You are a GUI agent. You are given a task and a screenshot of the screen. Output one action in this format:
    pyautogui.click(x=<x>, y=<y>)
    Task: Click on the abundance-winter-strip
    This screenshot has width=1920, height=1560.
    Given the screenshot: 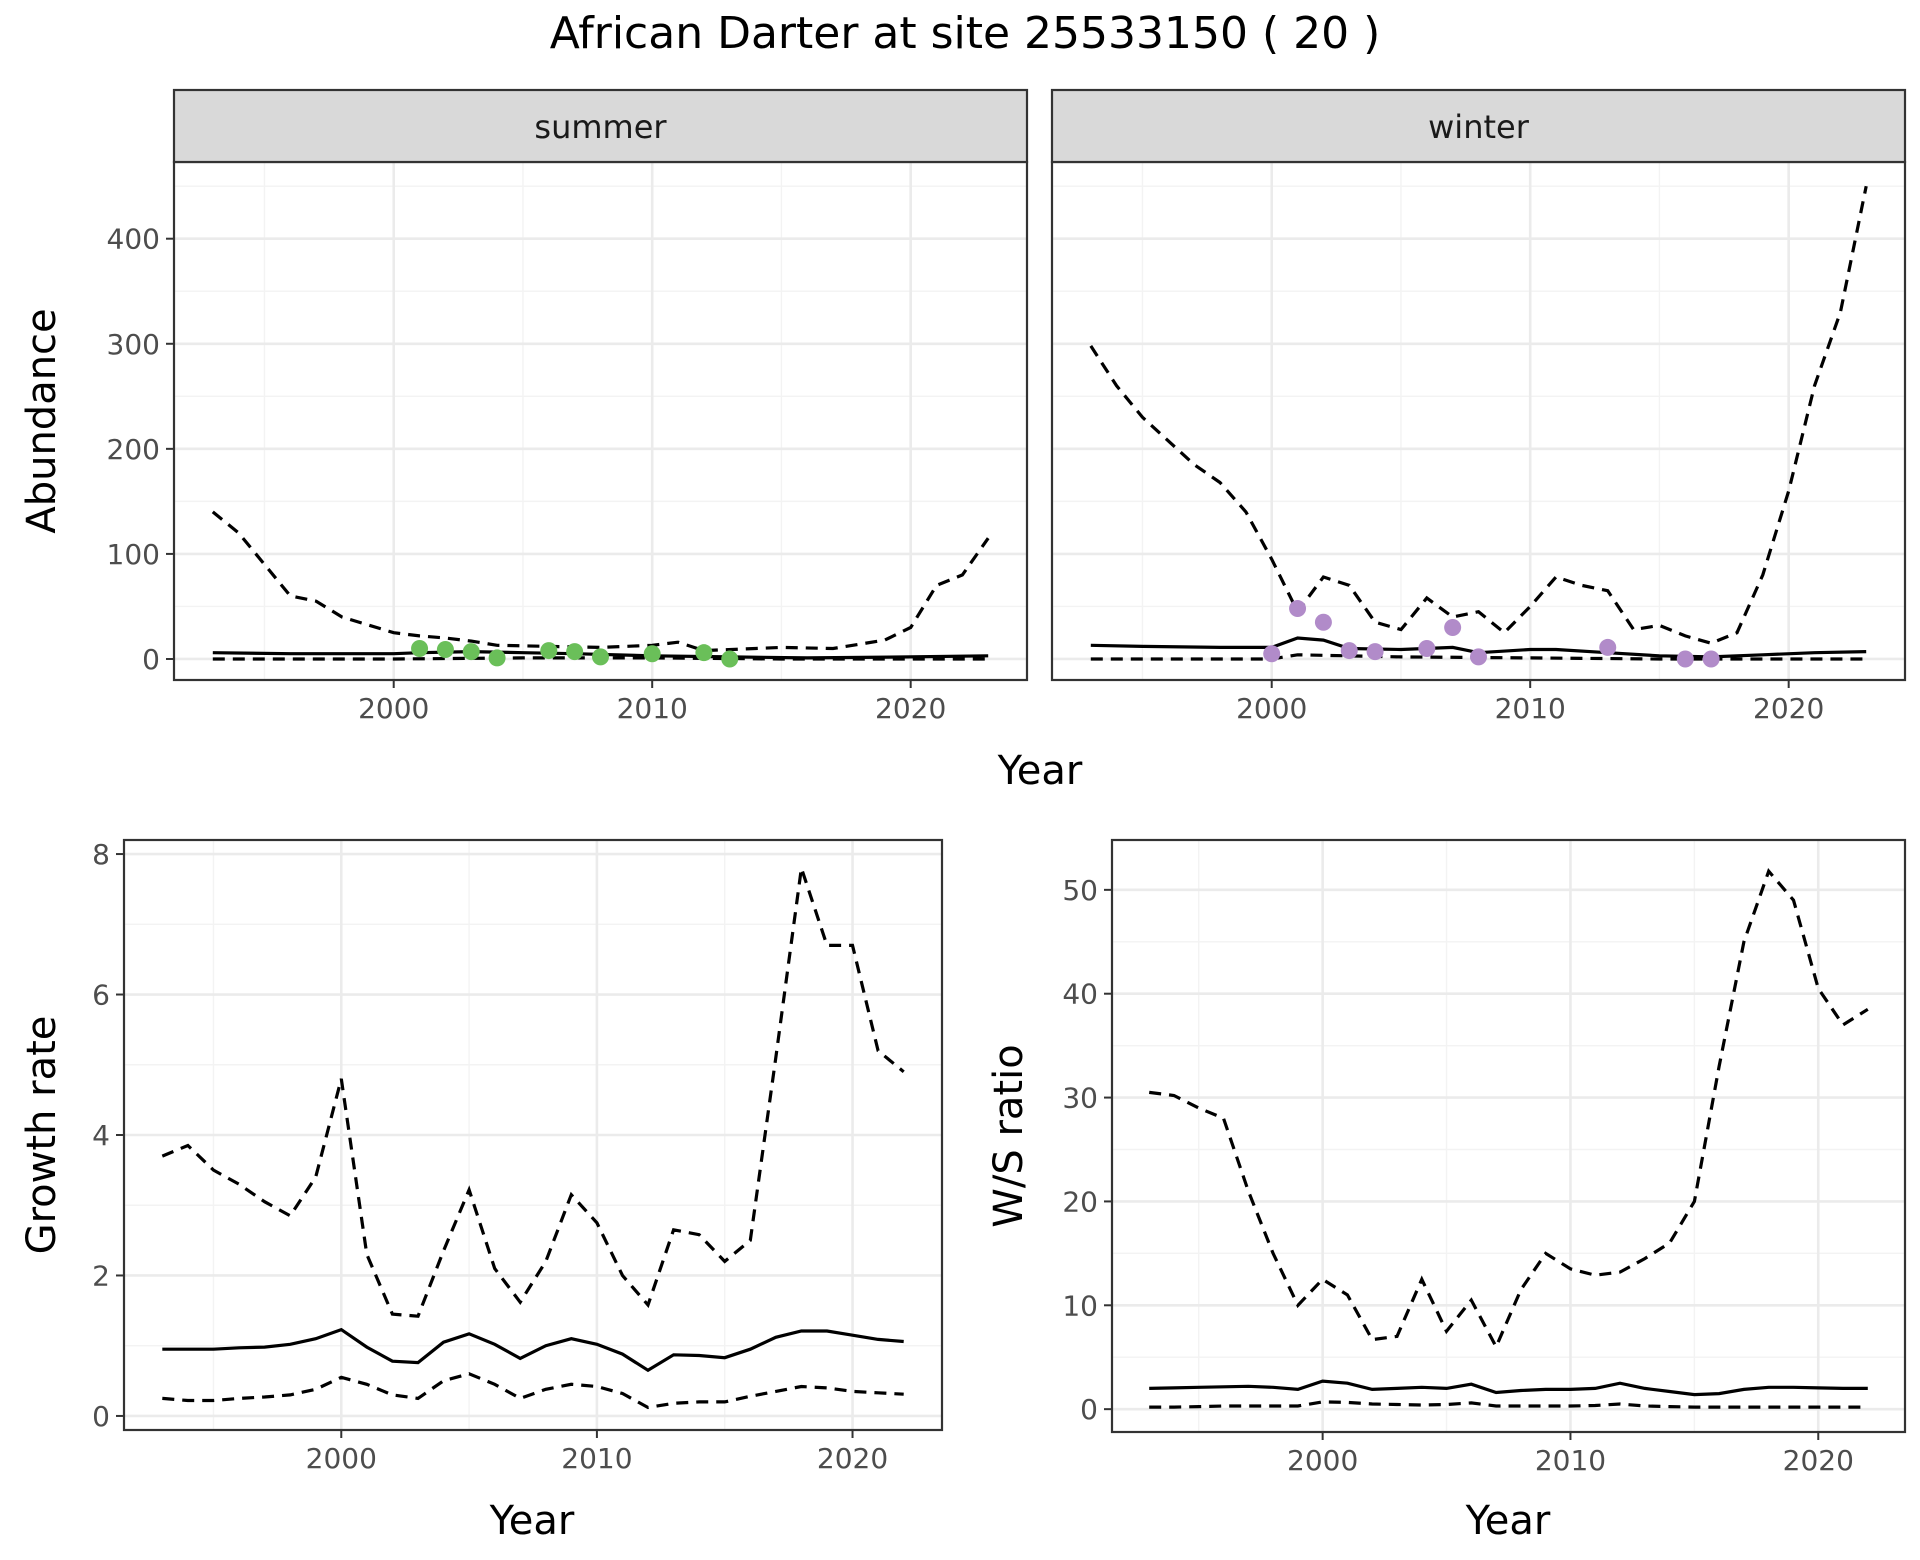 What is the action you would take?
    pyautogui.click(x=1478, y=126)
    